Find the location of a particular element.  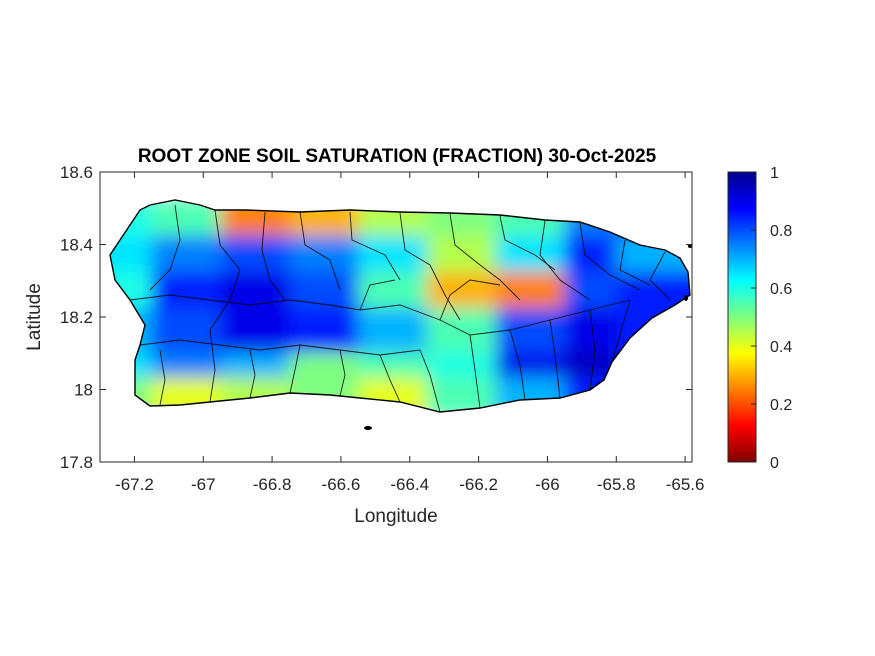

colorbar-tick-label: 0.8 is located at coordinates (781, 231).